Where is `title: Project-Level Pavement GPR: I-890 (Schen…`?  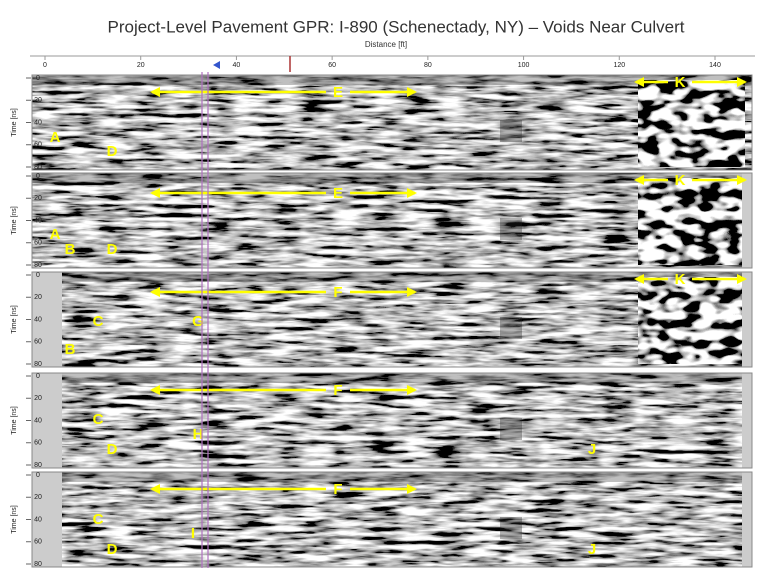
title: Project-Level Pavement GPR: I-890 (Schen… is located at coordinates (396, 26).